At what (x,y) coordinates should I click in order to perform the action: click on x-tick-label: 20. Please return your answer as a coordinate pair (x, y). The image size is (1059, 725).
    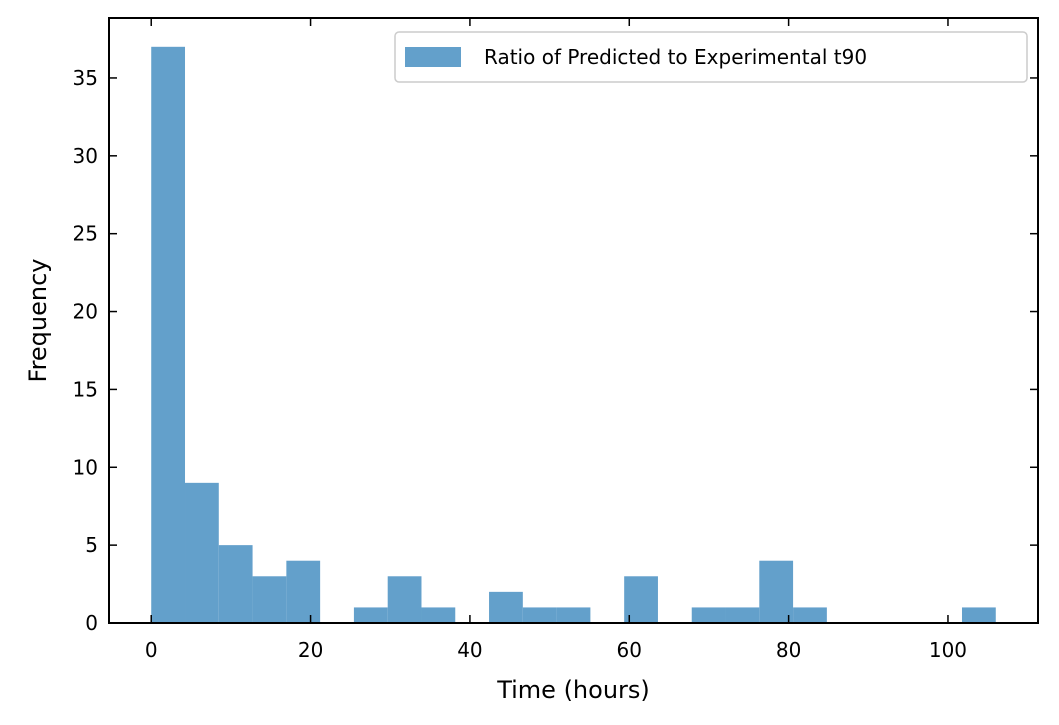
    Looking at the image, I should click on (310, 650).